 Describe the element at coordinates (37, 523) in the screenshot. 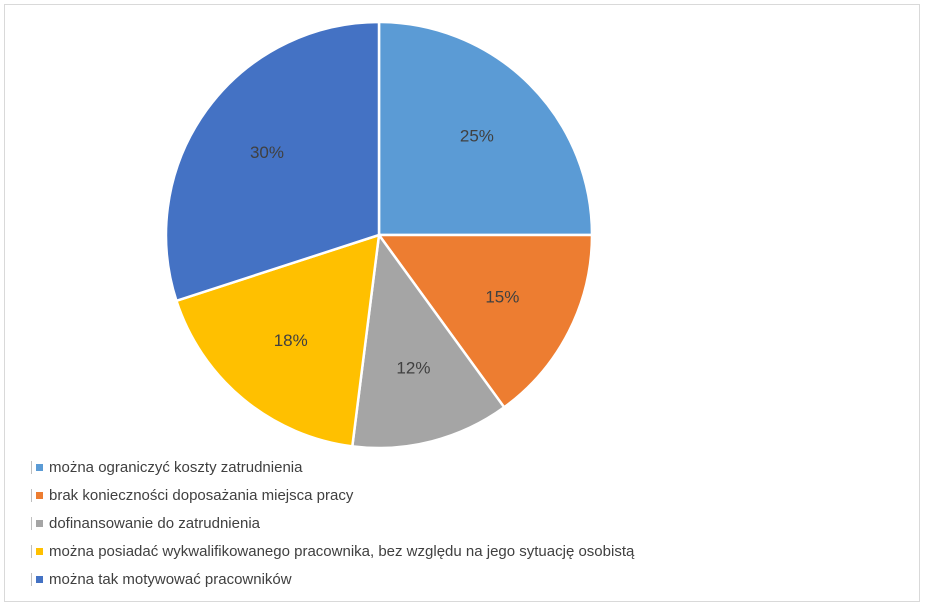

I see `legend-swatch-funding` at that location.